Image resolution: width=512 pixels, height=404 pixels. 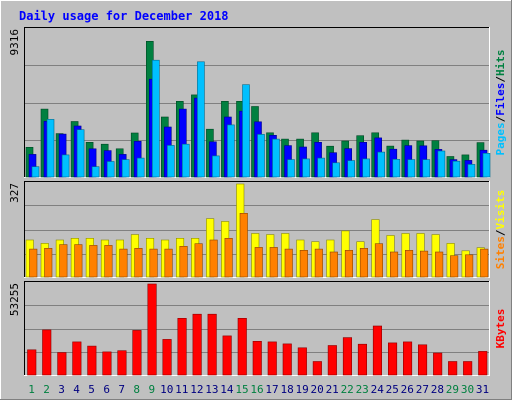 What do you see at coordinates (196, 389) in the screenshot?
I see `day-label-12: 12` at bounding box center [196, 389].